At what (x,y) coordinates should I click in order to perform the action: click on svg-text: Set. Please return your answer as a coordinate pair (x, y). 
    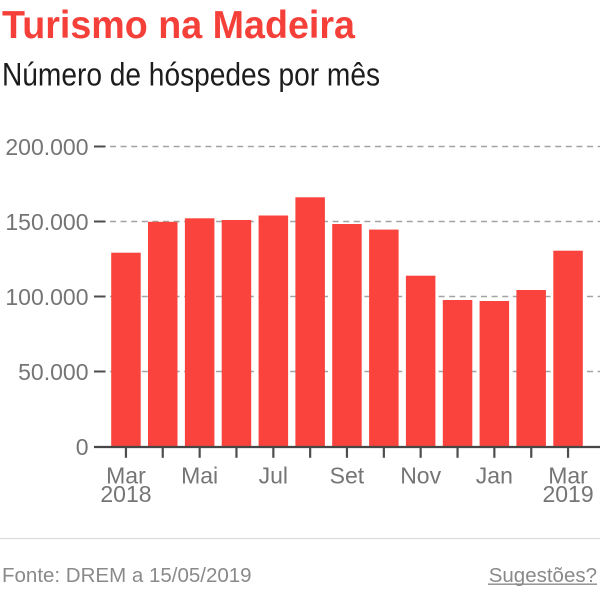
    Looking at the image, I should click on (347, 476).